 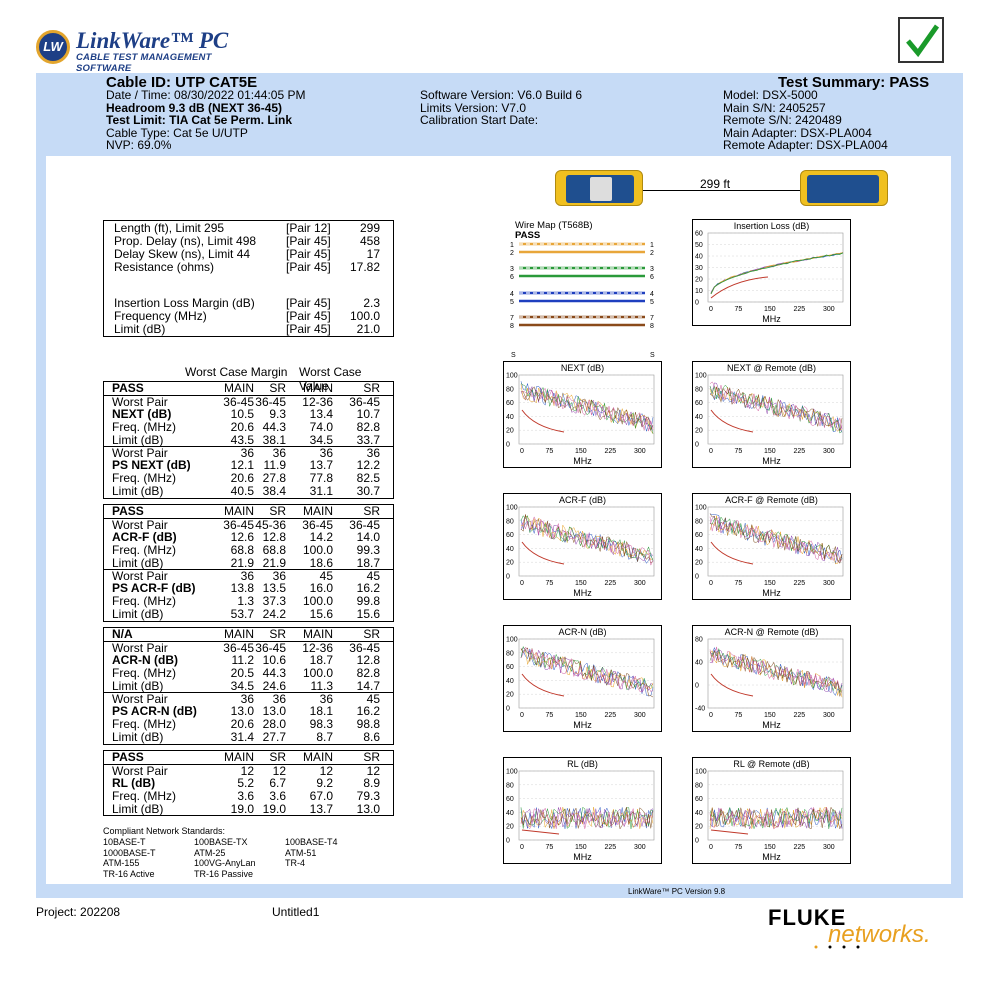 What do you see at coordinates (177, 132) in the screenshot?
I see `header-left-line: Cable Type: Cat 5e U/UTP` at bounding box center [177, 132].